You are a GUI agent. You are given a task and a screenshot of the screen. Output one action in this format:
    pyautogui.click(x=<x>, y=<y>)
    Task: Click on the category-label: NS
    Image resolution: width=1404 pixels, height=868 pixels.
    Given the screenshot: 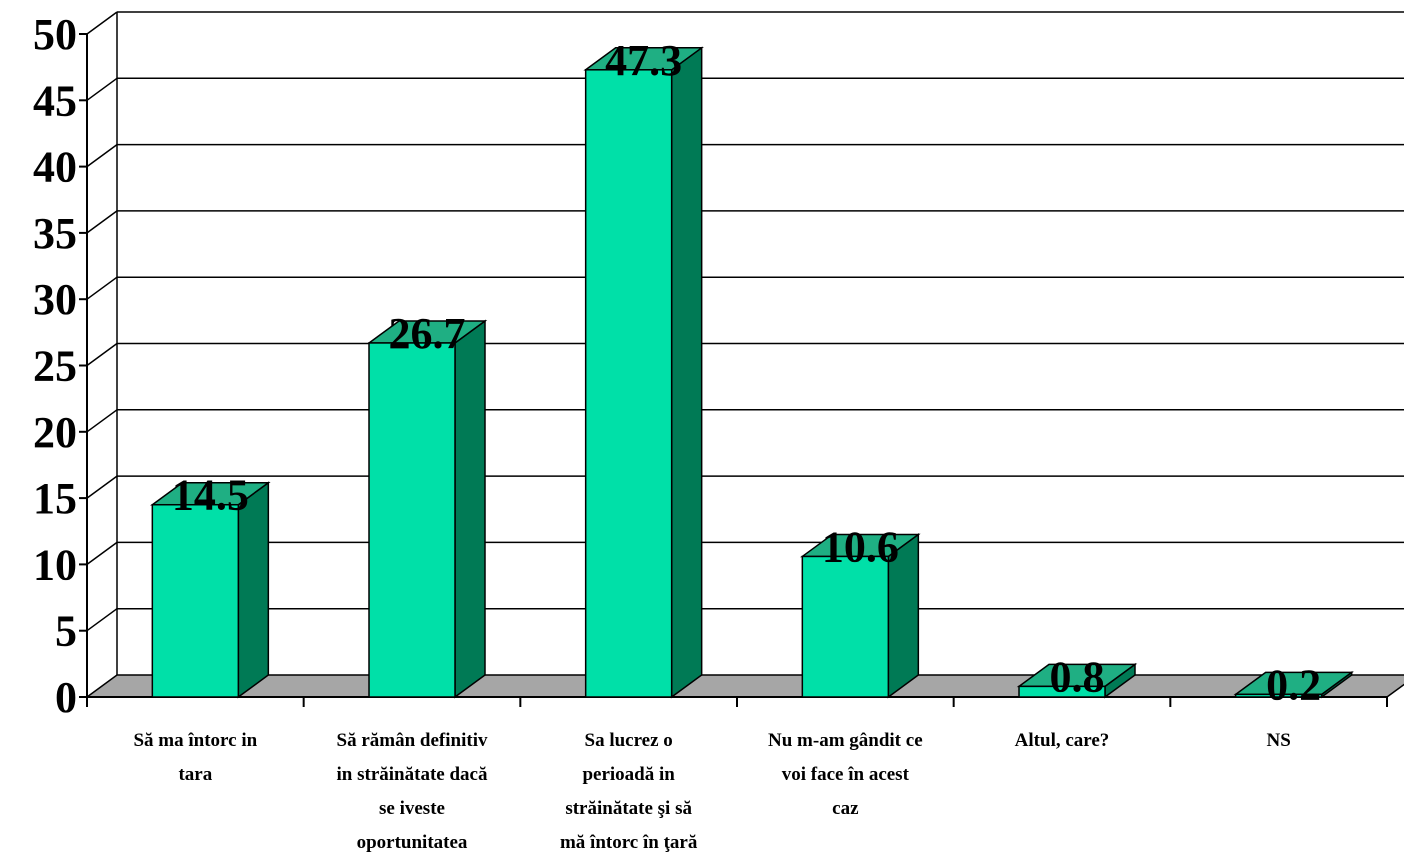 What is the action you would take?
    pyautogui.click(x=1279, y=740)
    